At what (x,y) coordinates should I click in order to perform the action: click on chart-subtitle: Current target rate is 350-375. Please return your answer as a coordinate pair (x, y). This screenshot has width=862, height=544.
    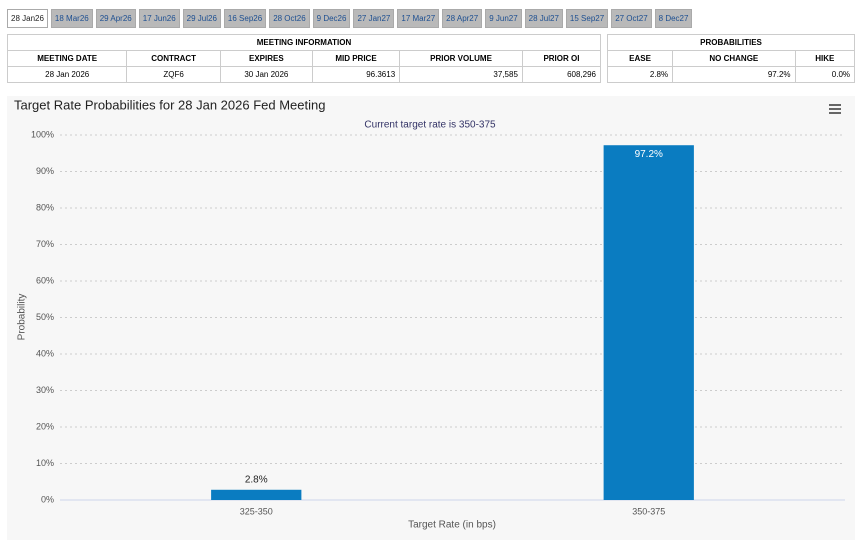
    Looking at the image, I should click on (430, 125).